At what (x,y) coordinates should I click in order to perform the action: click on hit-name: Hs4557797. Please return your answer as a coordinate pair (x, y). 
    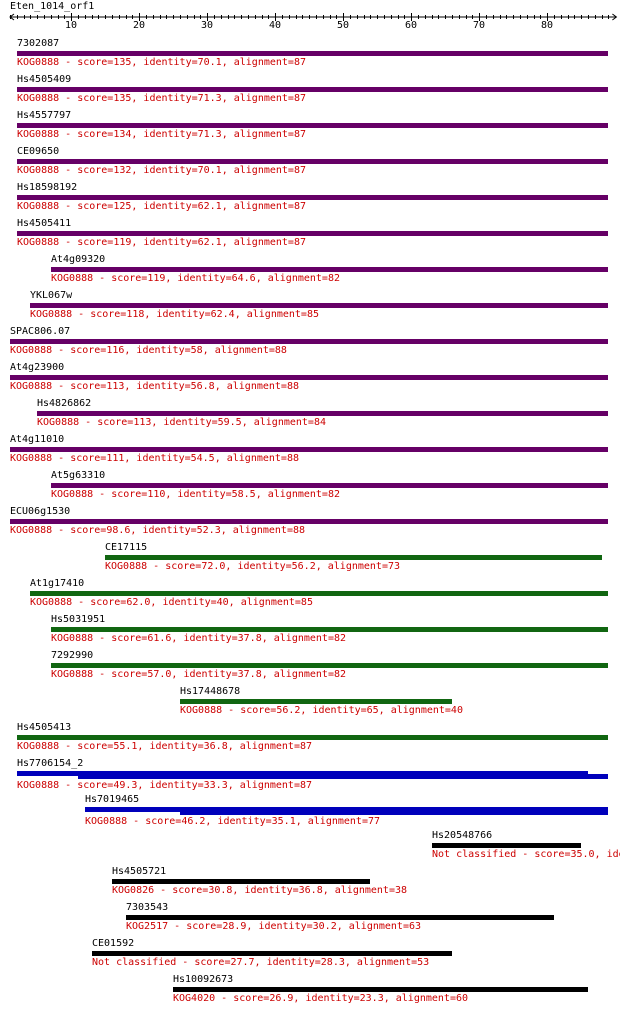
    Looking at the image, I should click on (44, 115).